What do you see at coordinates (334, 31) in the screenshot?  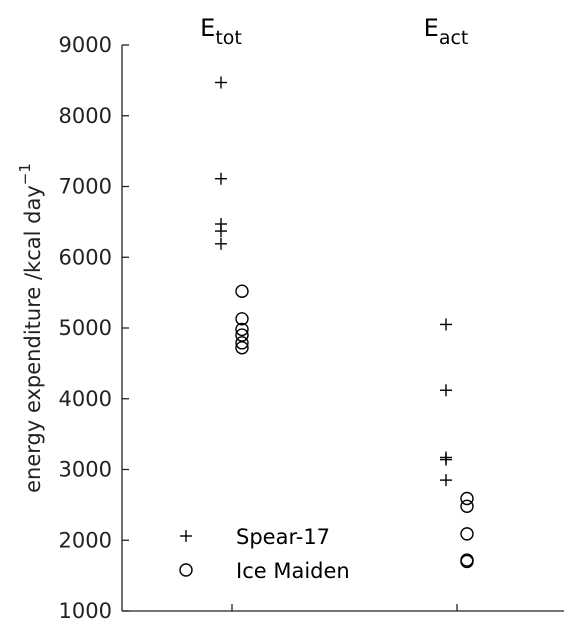 I see `group-labels: Etot Eact` at bounding box center [334, 31].